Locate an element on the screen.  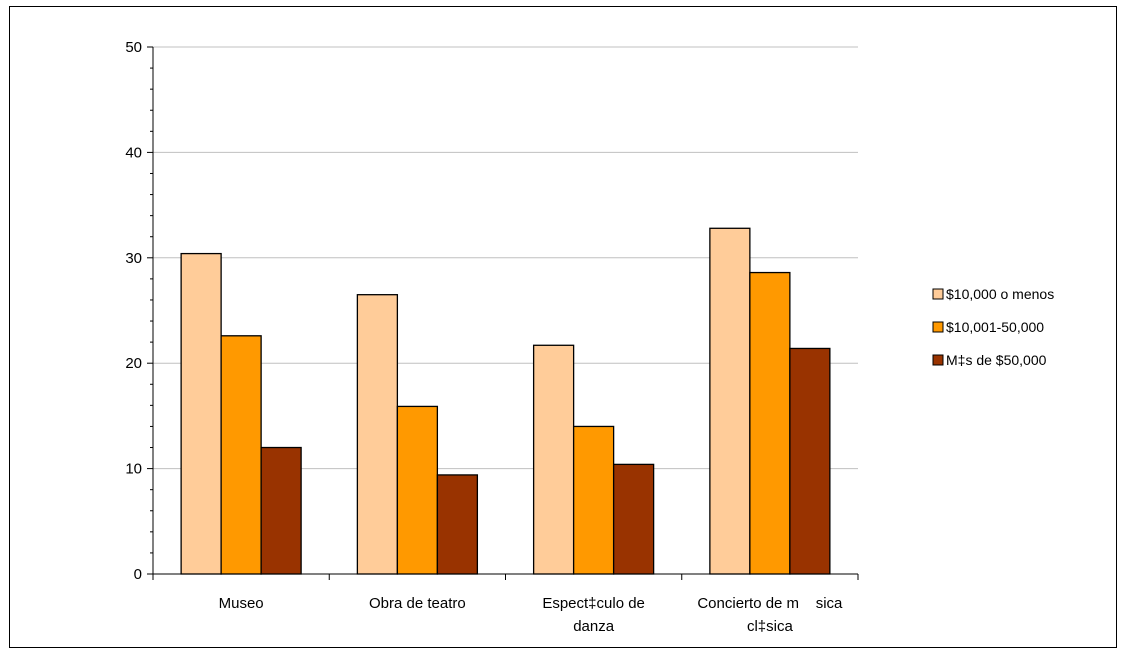
legend-label: $10,000 o menos is located at coordinates (1000, 294).